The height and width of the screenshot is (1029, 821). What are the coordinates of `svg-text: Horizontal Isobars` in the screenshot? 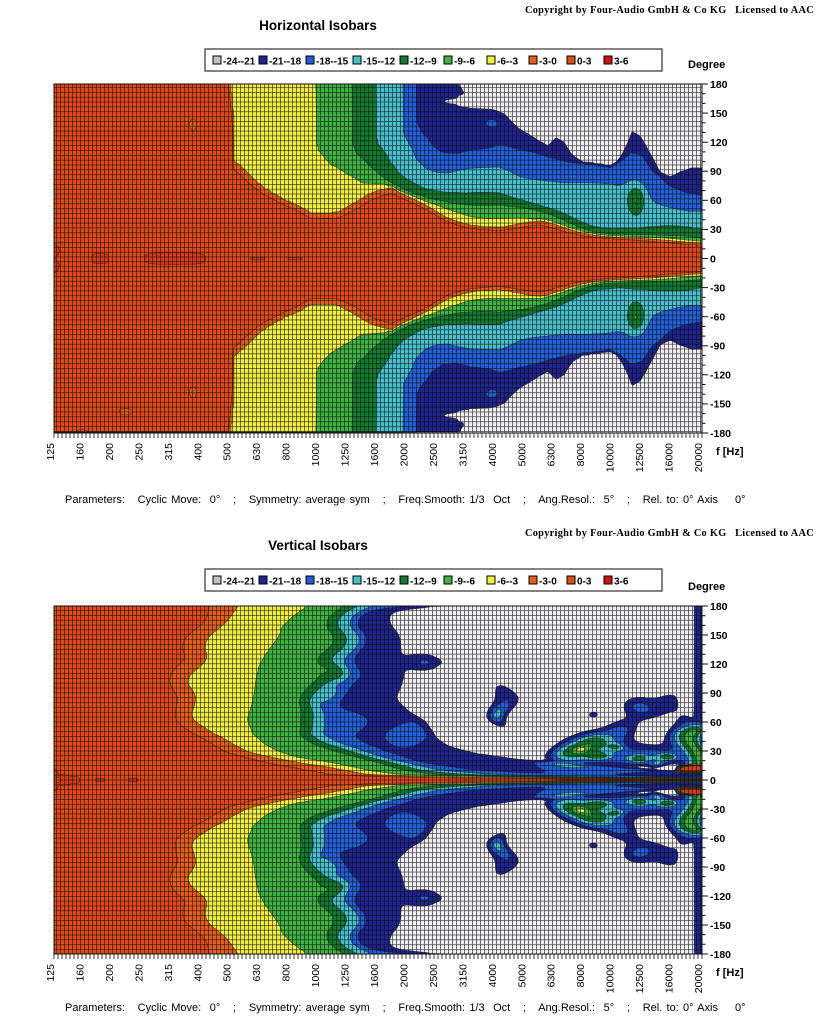 It's located at (318, 25).